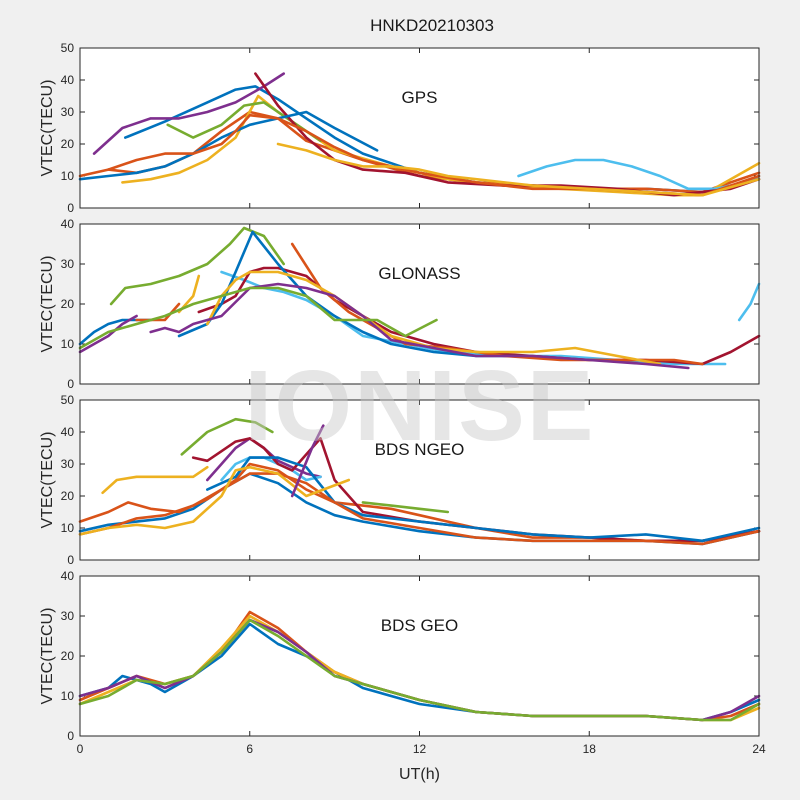  Describe the element at coordinates (419, 273) in the screenshot. I see `panel-label: GLONASS` at that location.